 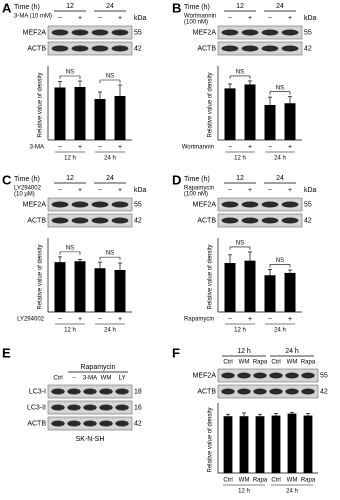 What do you see at coordinates (308, 363) in the screenshot?
I see `lane-label: Rapa` at bounding box center [308, 363].